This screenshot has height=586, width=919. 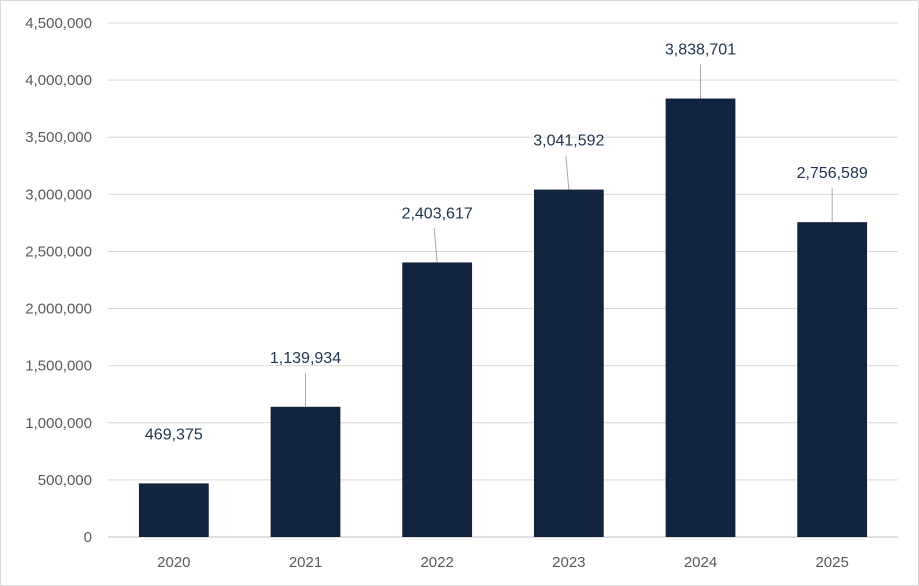 I want to click on x-tick-label: 2022, so click(x=436, y=562).